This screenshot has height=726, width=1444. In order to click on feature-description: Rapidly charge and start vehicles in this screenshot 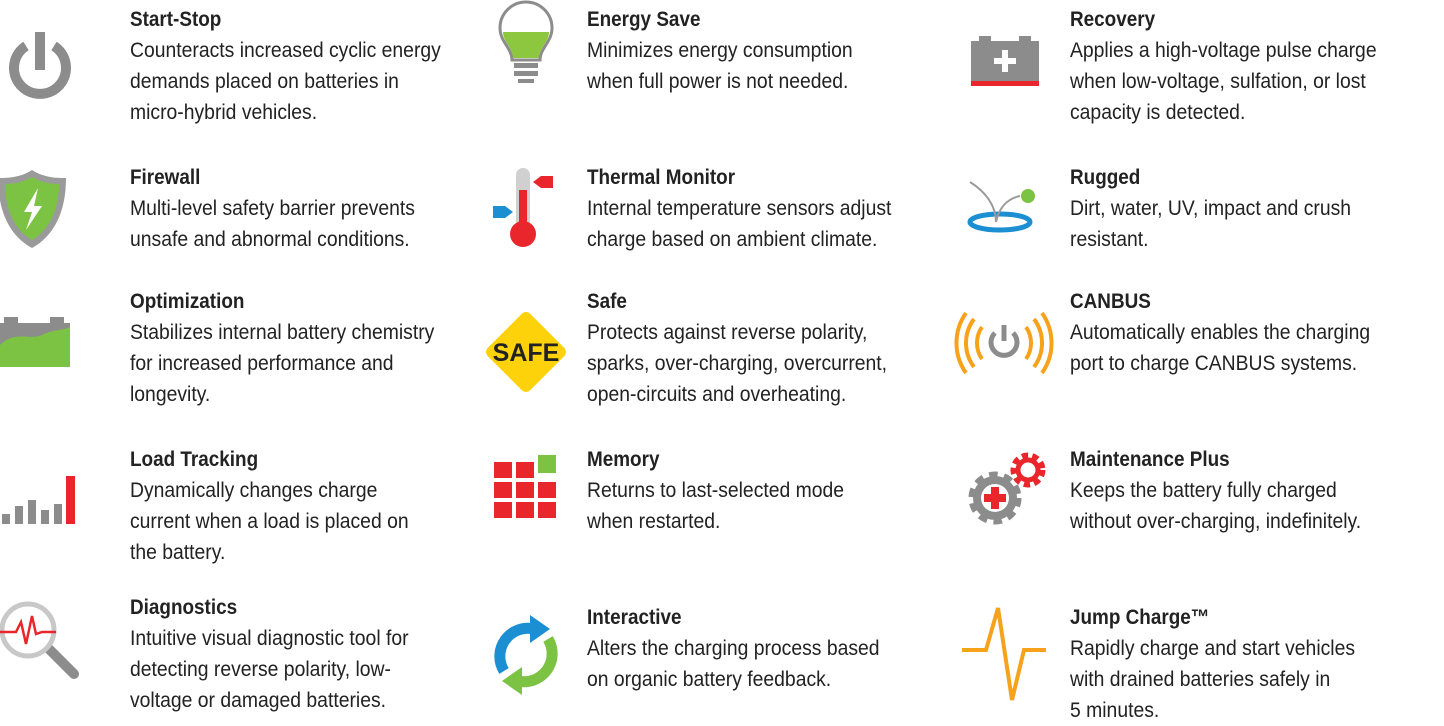, I will do `click(1213, 648)`.